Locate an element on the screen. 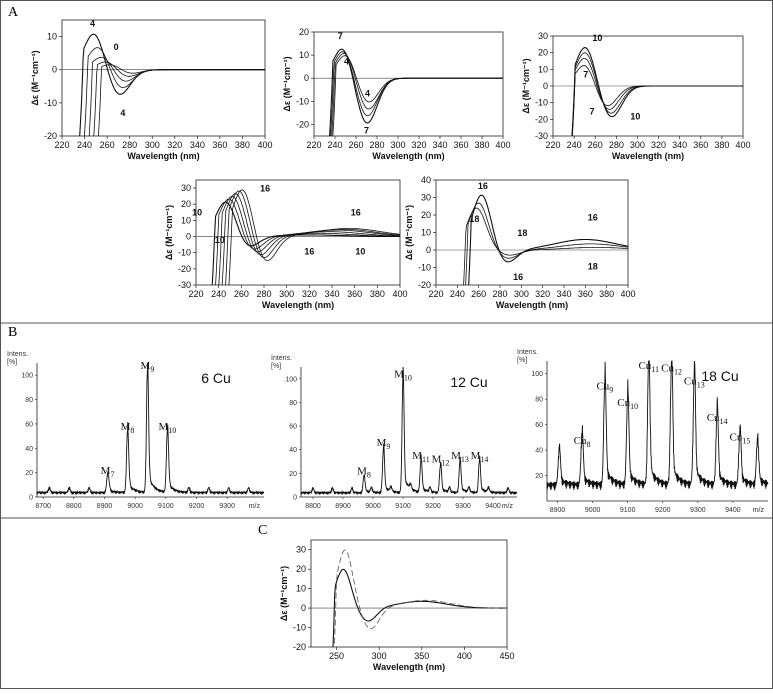  peak-label: Cu11 is located at coordinates (648, 367).